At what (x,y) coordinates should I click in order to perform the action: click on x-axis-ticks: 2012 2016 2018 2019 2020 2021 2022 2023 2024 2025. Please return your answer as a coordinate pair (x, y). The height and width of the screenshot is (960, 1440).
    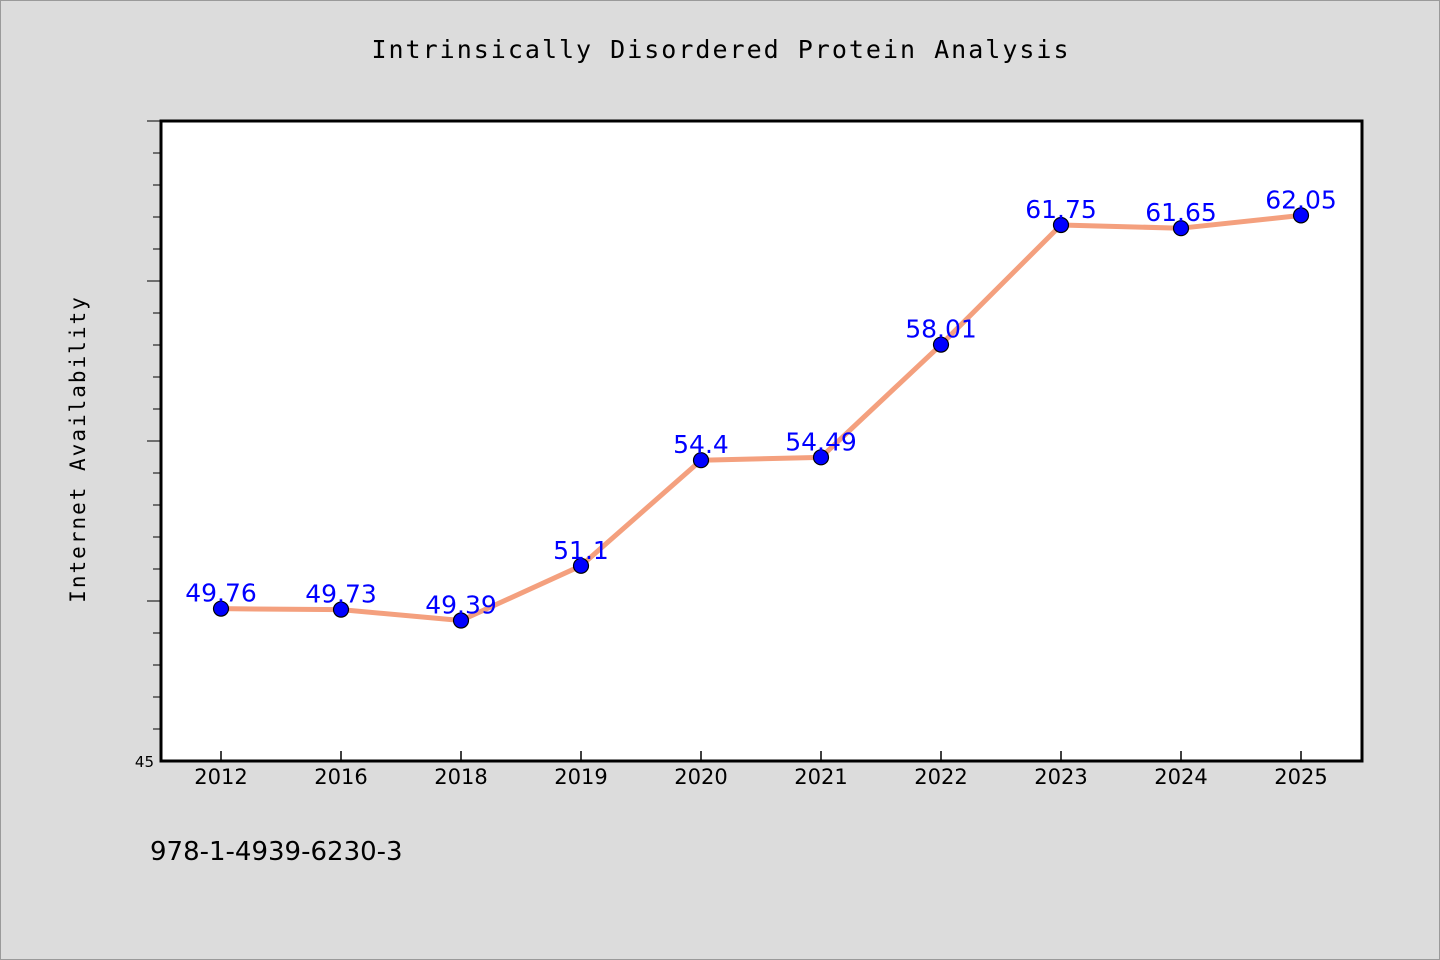
    Looking at the image, I should click on (761, 770).